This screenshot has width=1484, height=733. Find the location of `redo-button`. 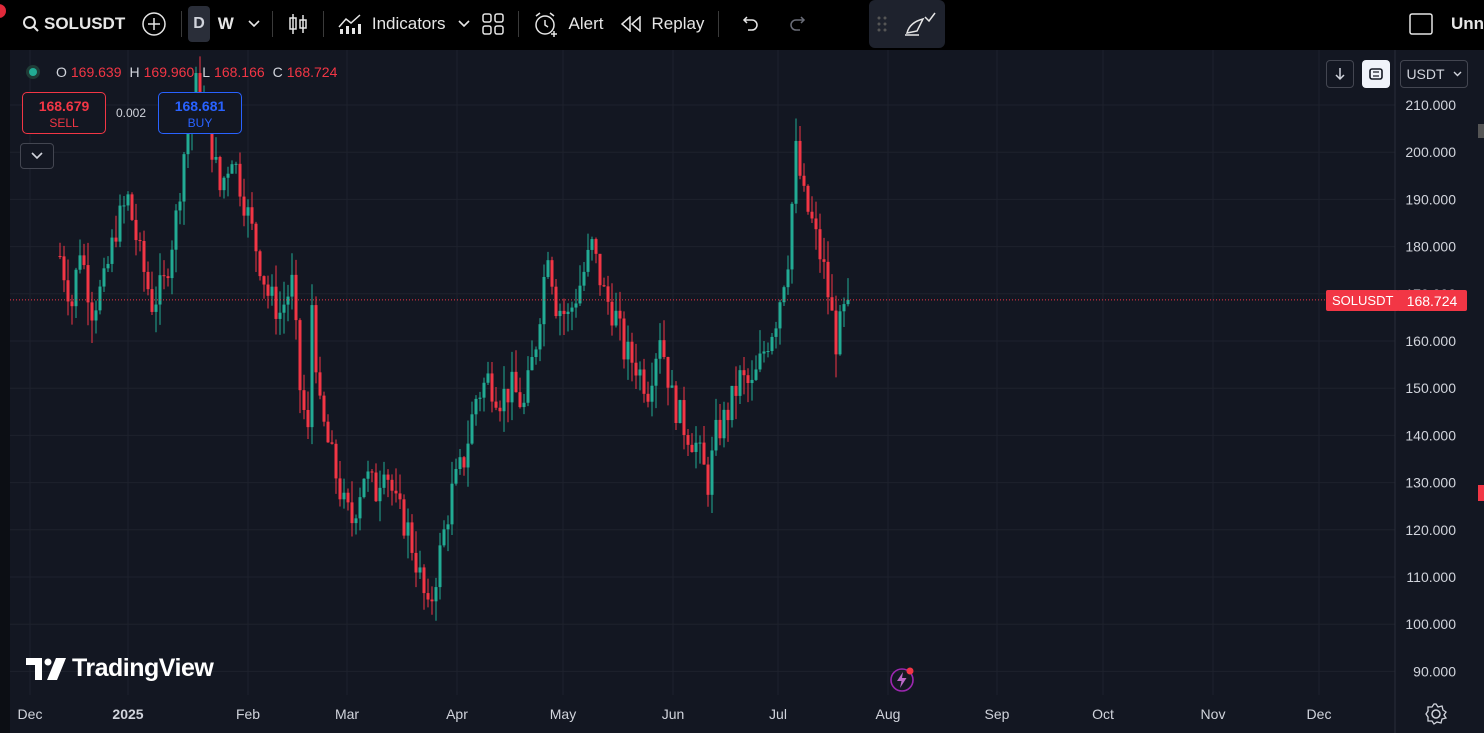

redo-button is located at coordinates (799, 24).